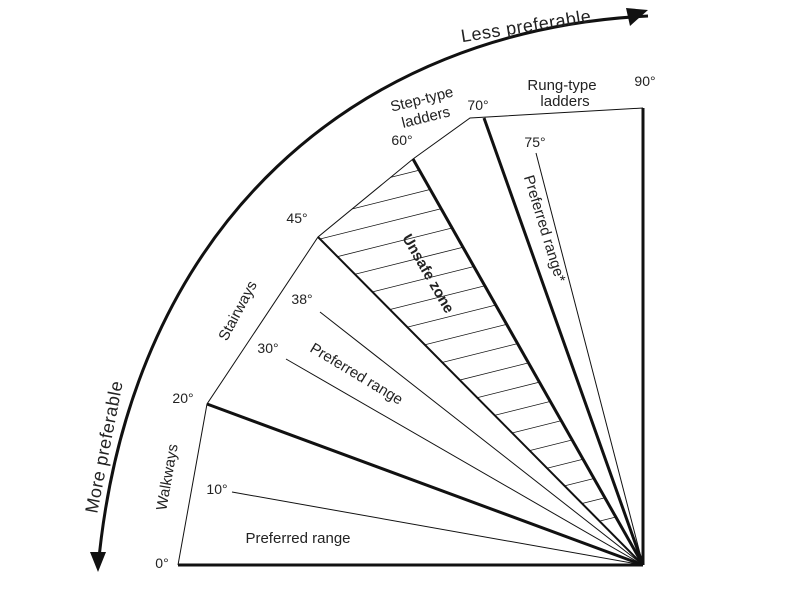  What do you see at coordinates (561, 85) in the screenshot?
I see `rung-ladders-label-line1: Rung-type` at bounding box center [561, 85].